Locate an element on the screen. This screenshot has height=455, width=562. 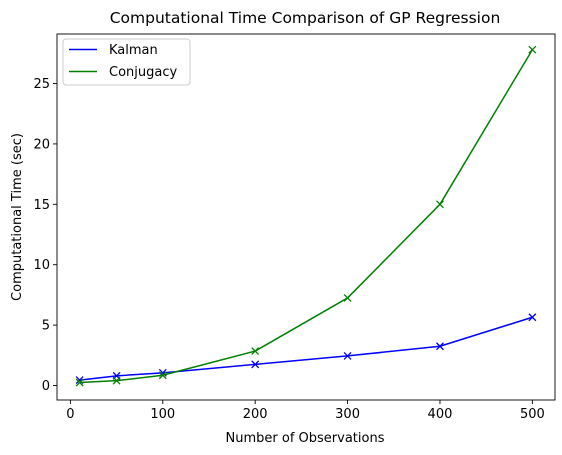
x-axis: 0 100 200 300 400 500 is located at coordinates (305, 411).